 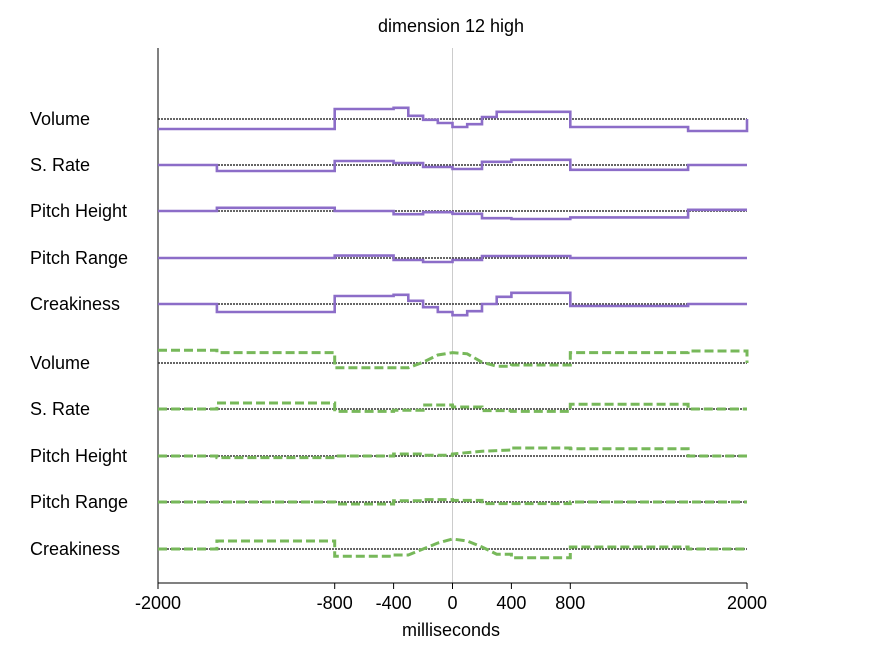 What do you see at coordinates (335, 603) in the screenshot?
I see `x-tick-label: -800` at bounding box center [335, 603].